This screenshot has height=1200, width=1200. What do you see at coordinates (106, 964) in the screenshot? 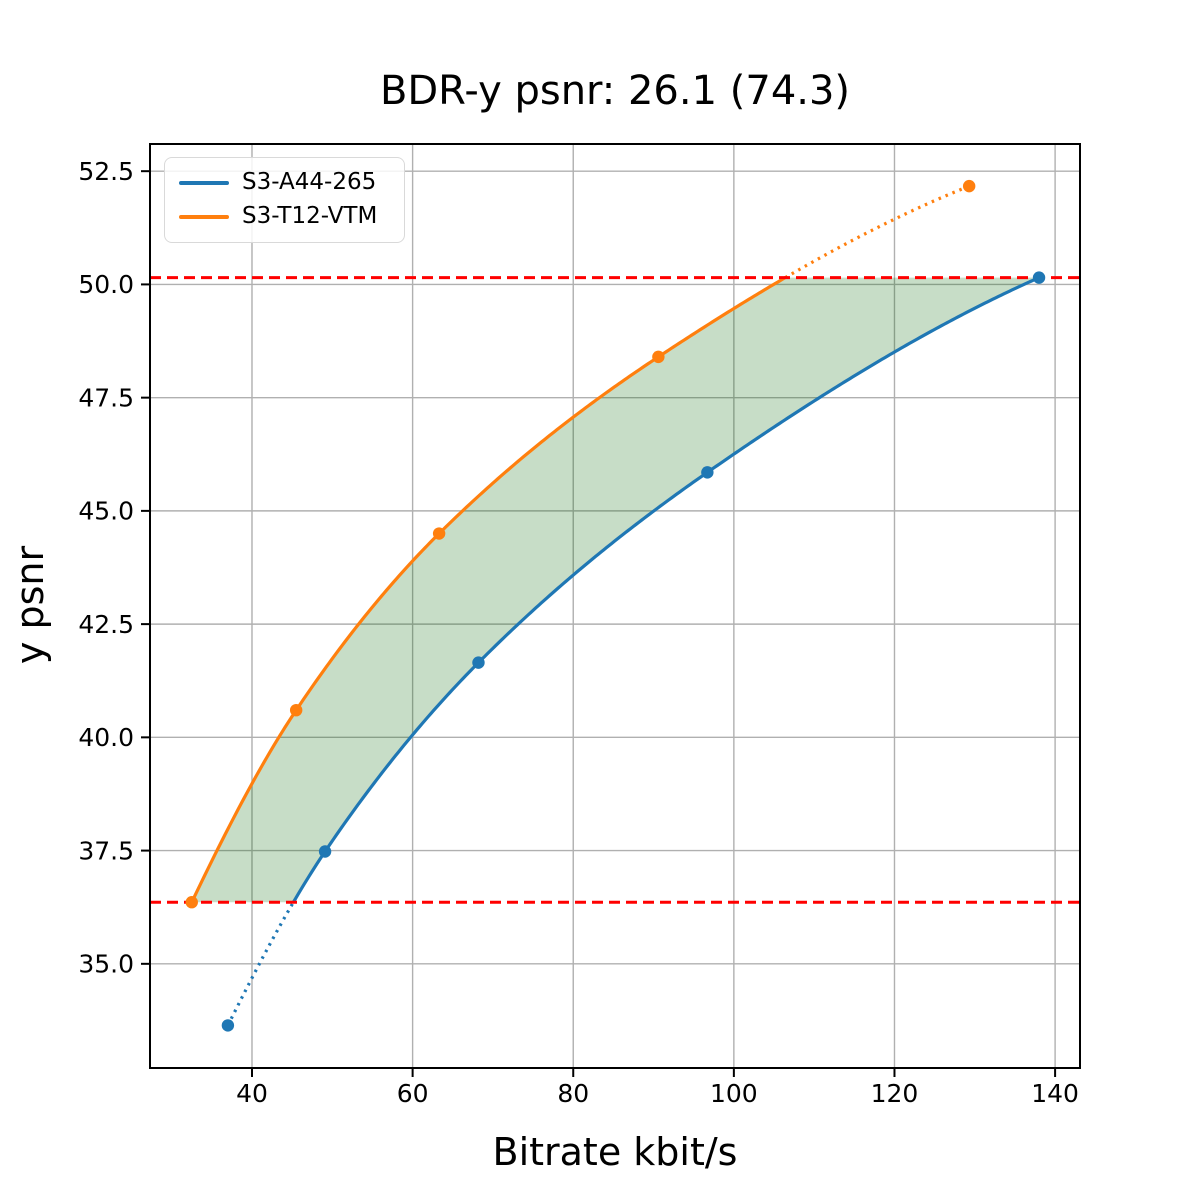
I see `y-tick-label: 35.0` at bounding box center [106, 964].